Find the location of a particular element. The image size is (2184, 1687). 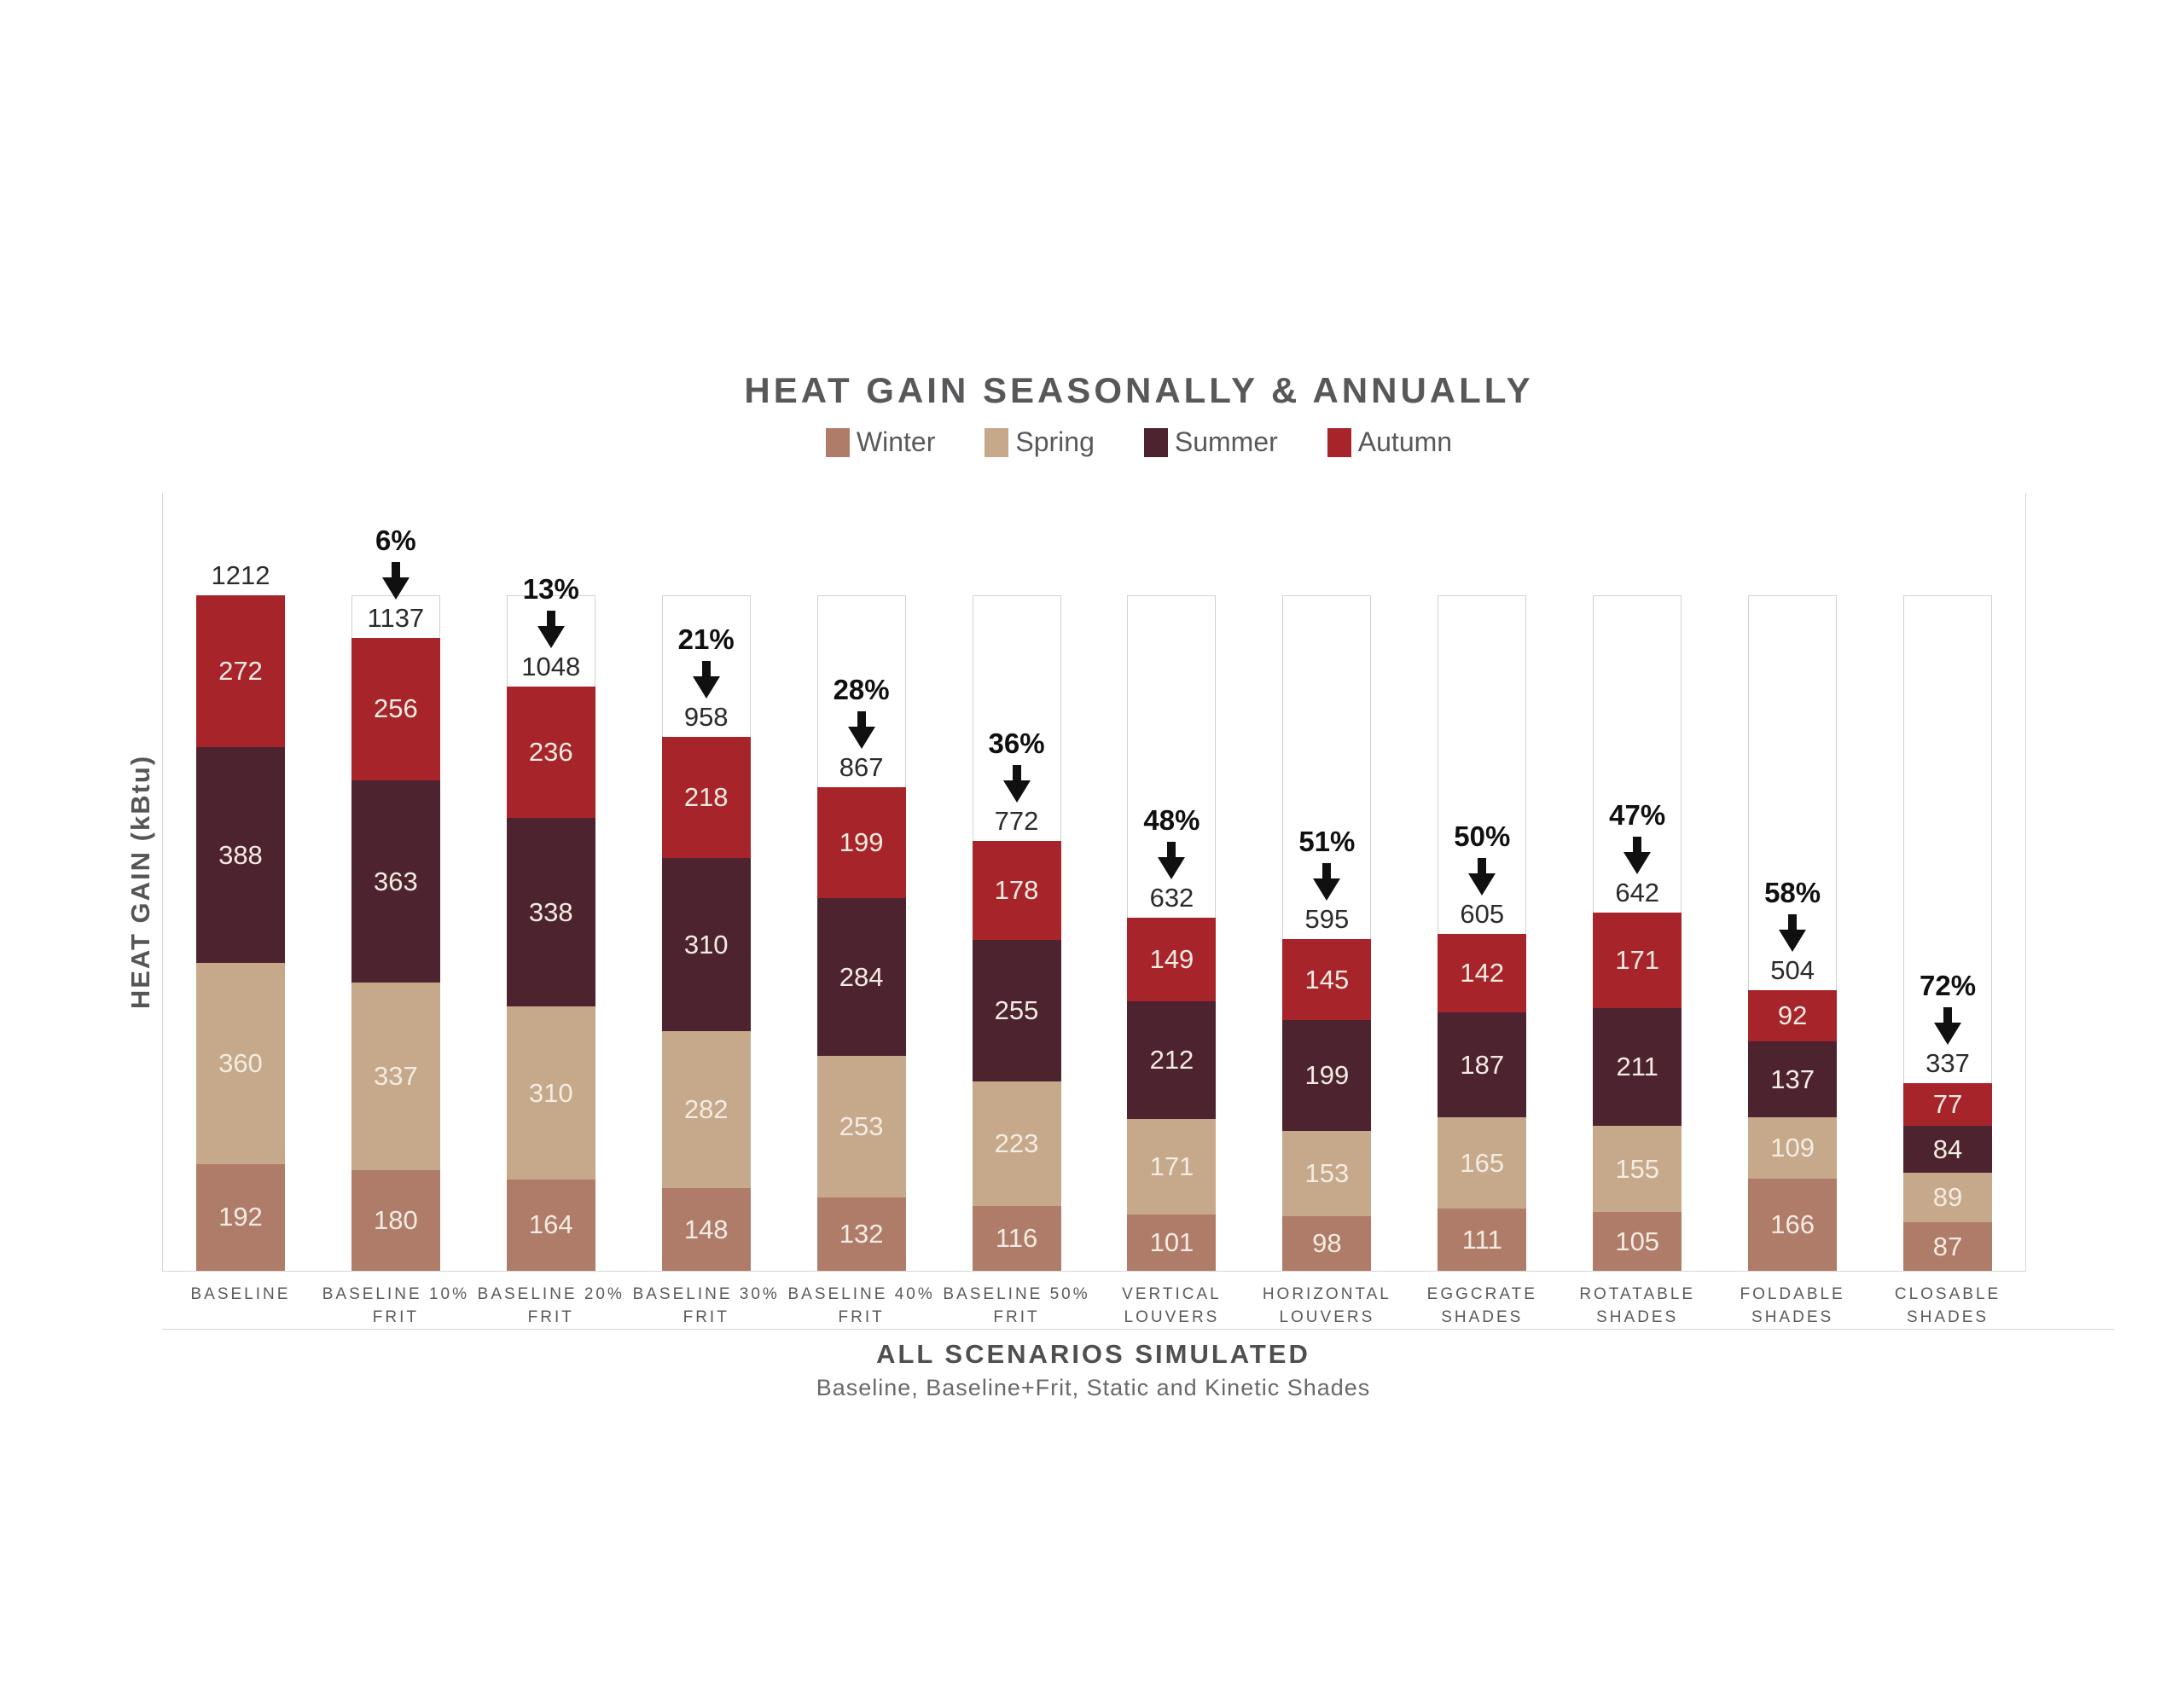

legend-swatch-winter is located at coordinates (837, 442).